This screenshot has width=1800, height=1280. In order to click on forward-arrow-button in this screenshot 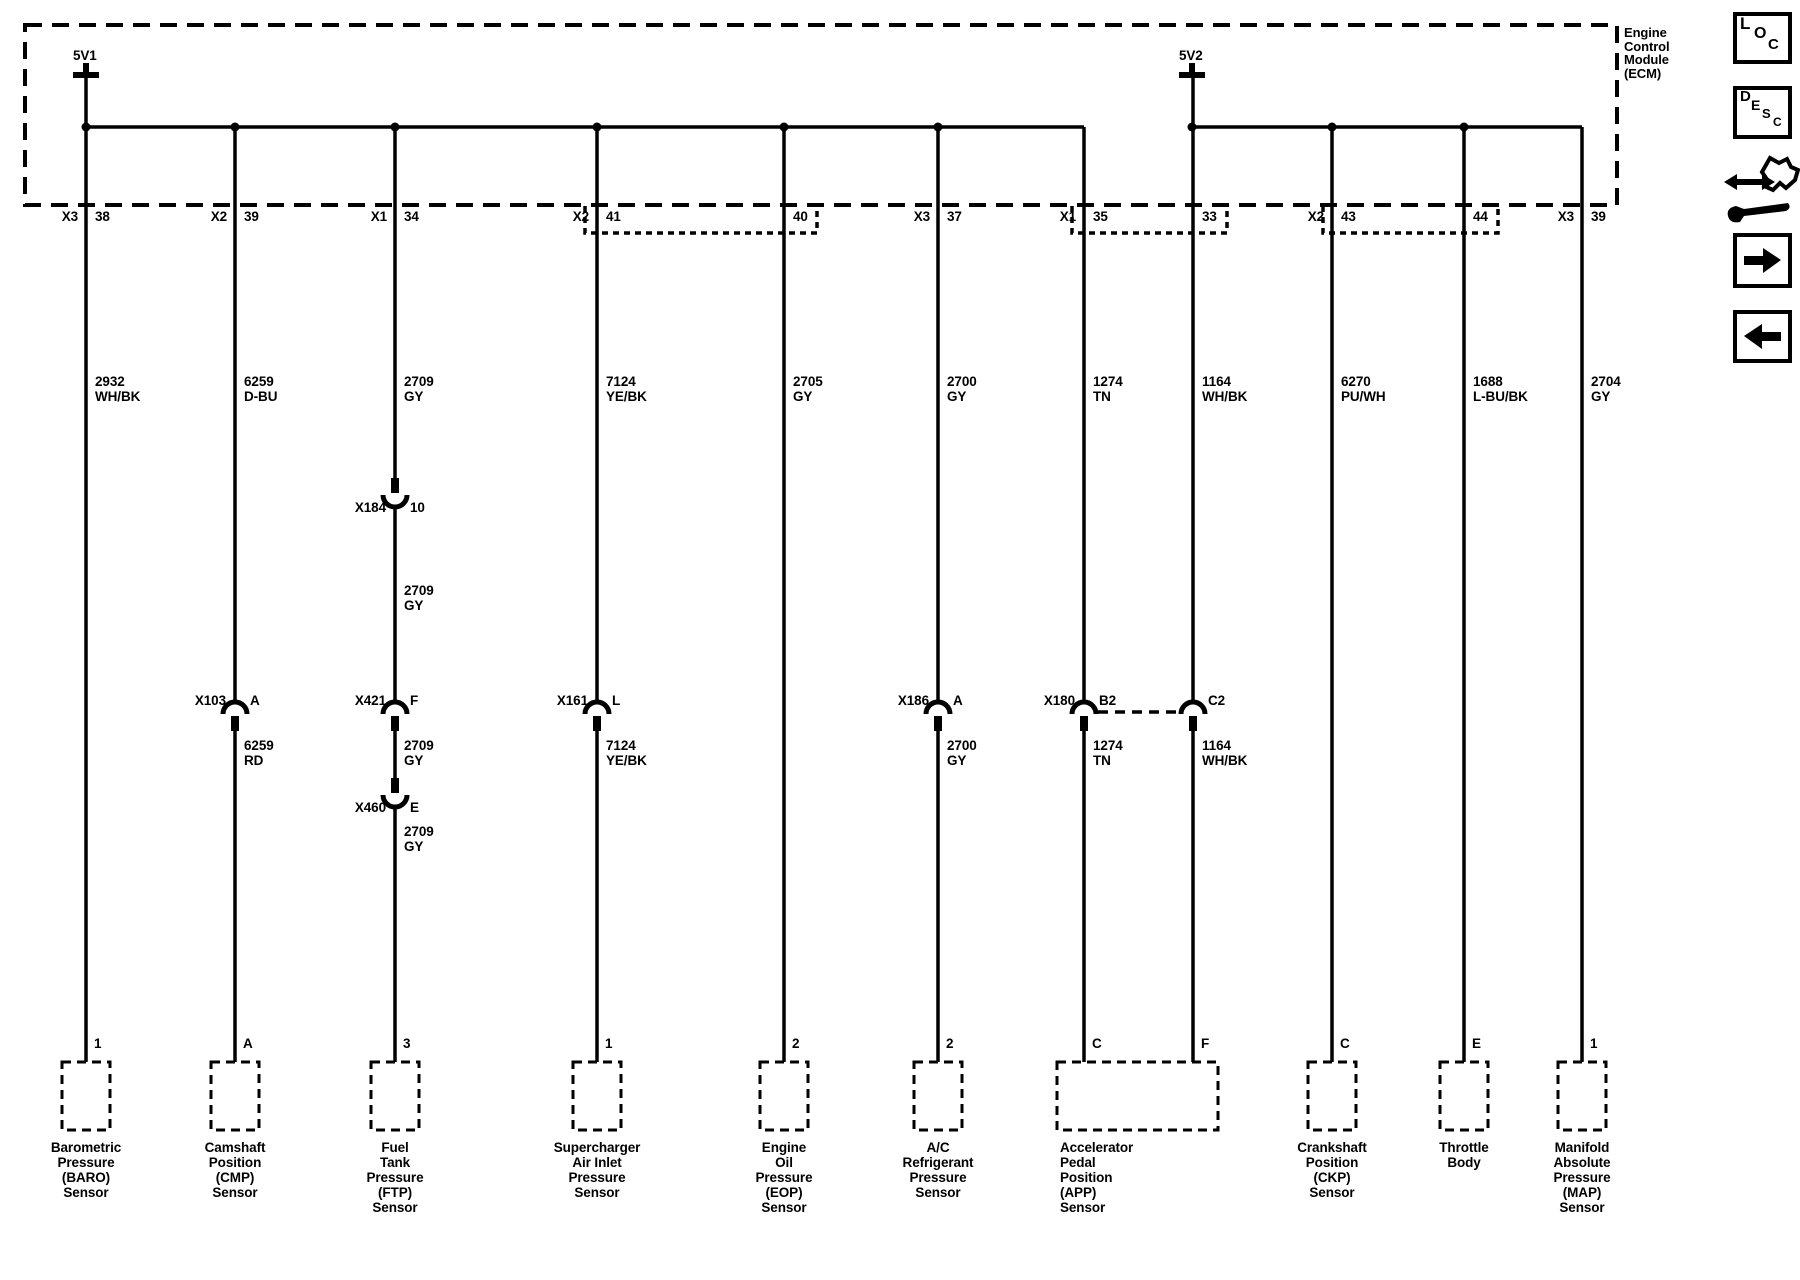, I will do `click(1762, 260)`.